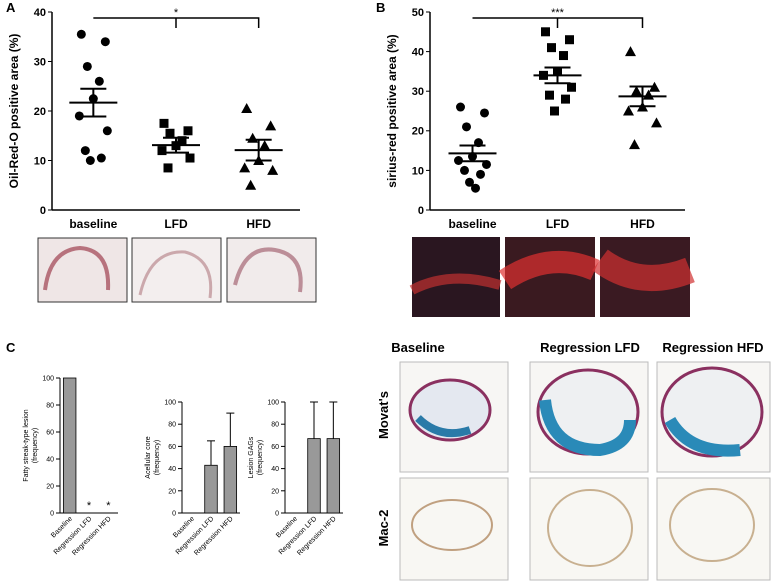 The image size is (779, 587). What do you see at coordinates (383, 528) in the screenshot?
I see `row-header: Mac-2` at bounding box center [383, 528].